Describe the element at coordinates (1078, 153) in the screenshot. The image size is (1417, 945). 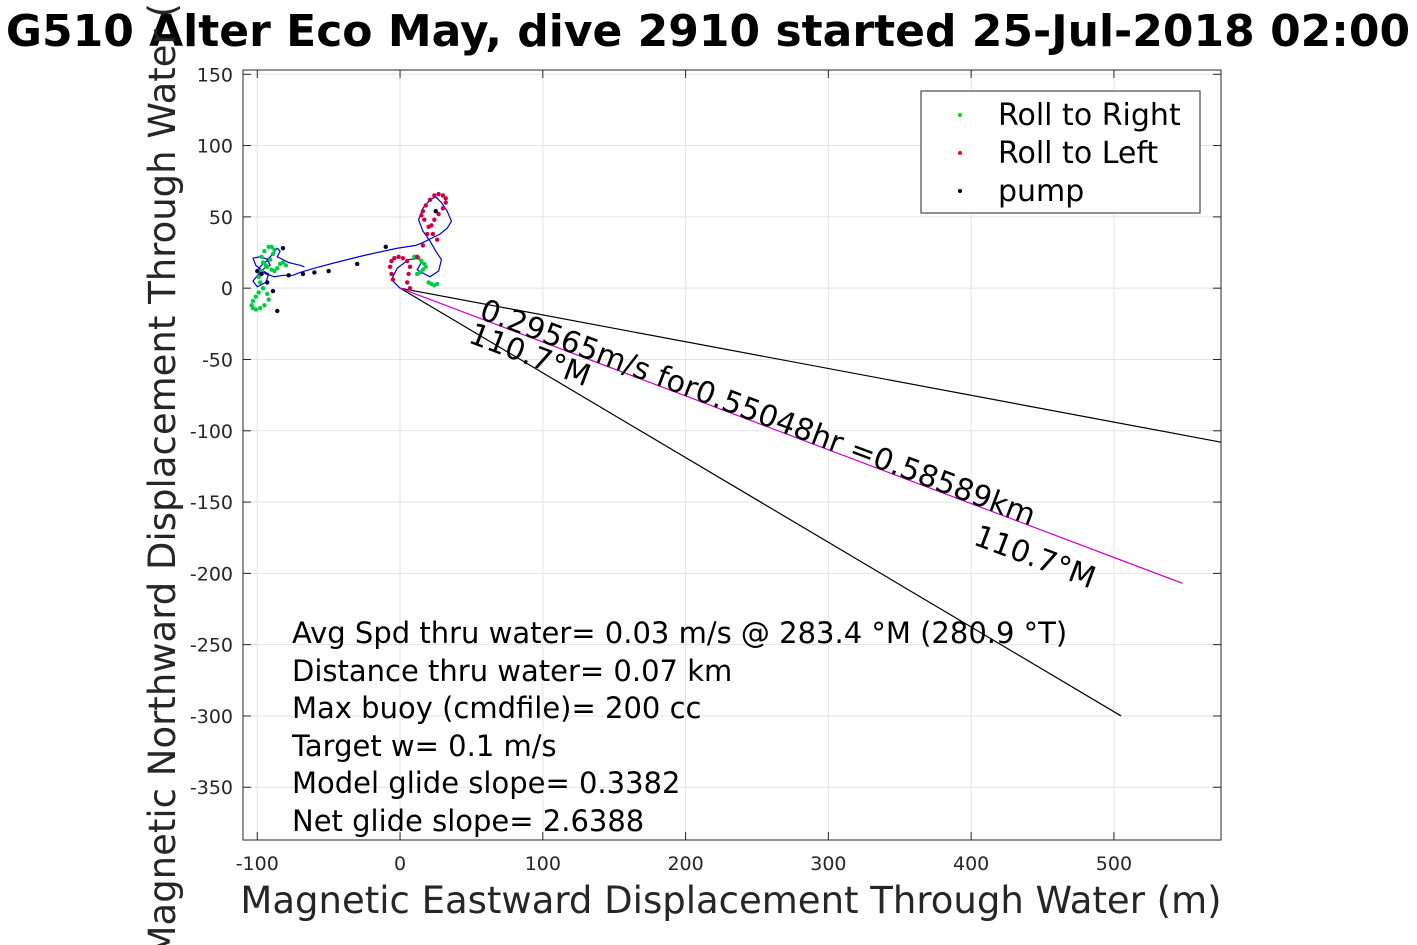
I see `legend-label-roll-left: Roll to Left` at that location.